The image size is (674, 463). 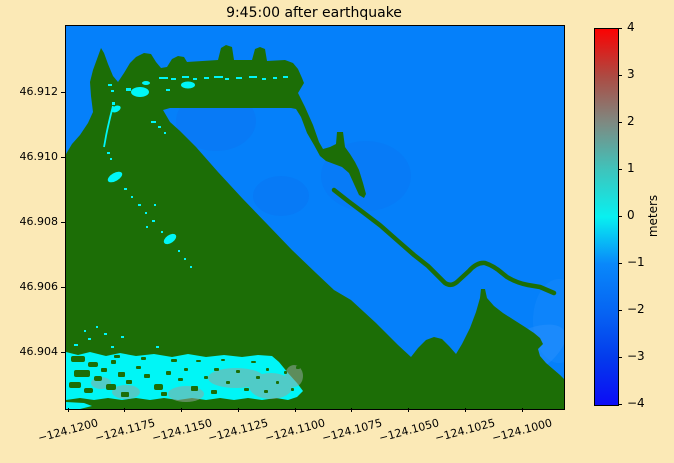 I want to click on colorbar-tick-label: −4, so click(x=636, y=403).